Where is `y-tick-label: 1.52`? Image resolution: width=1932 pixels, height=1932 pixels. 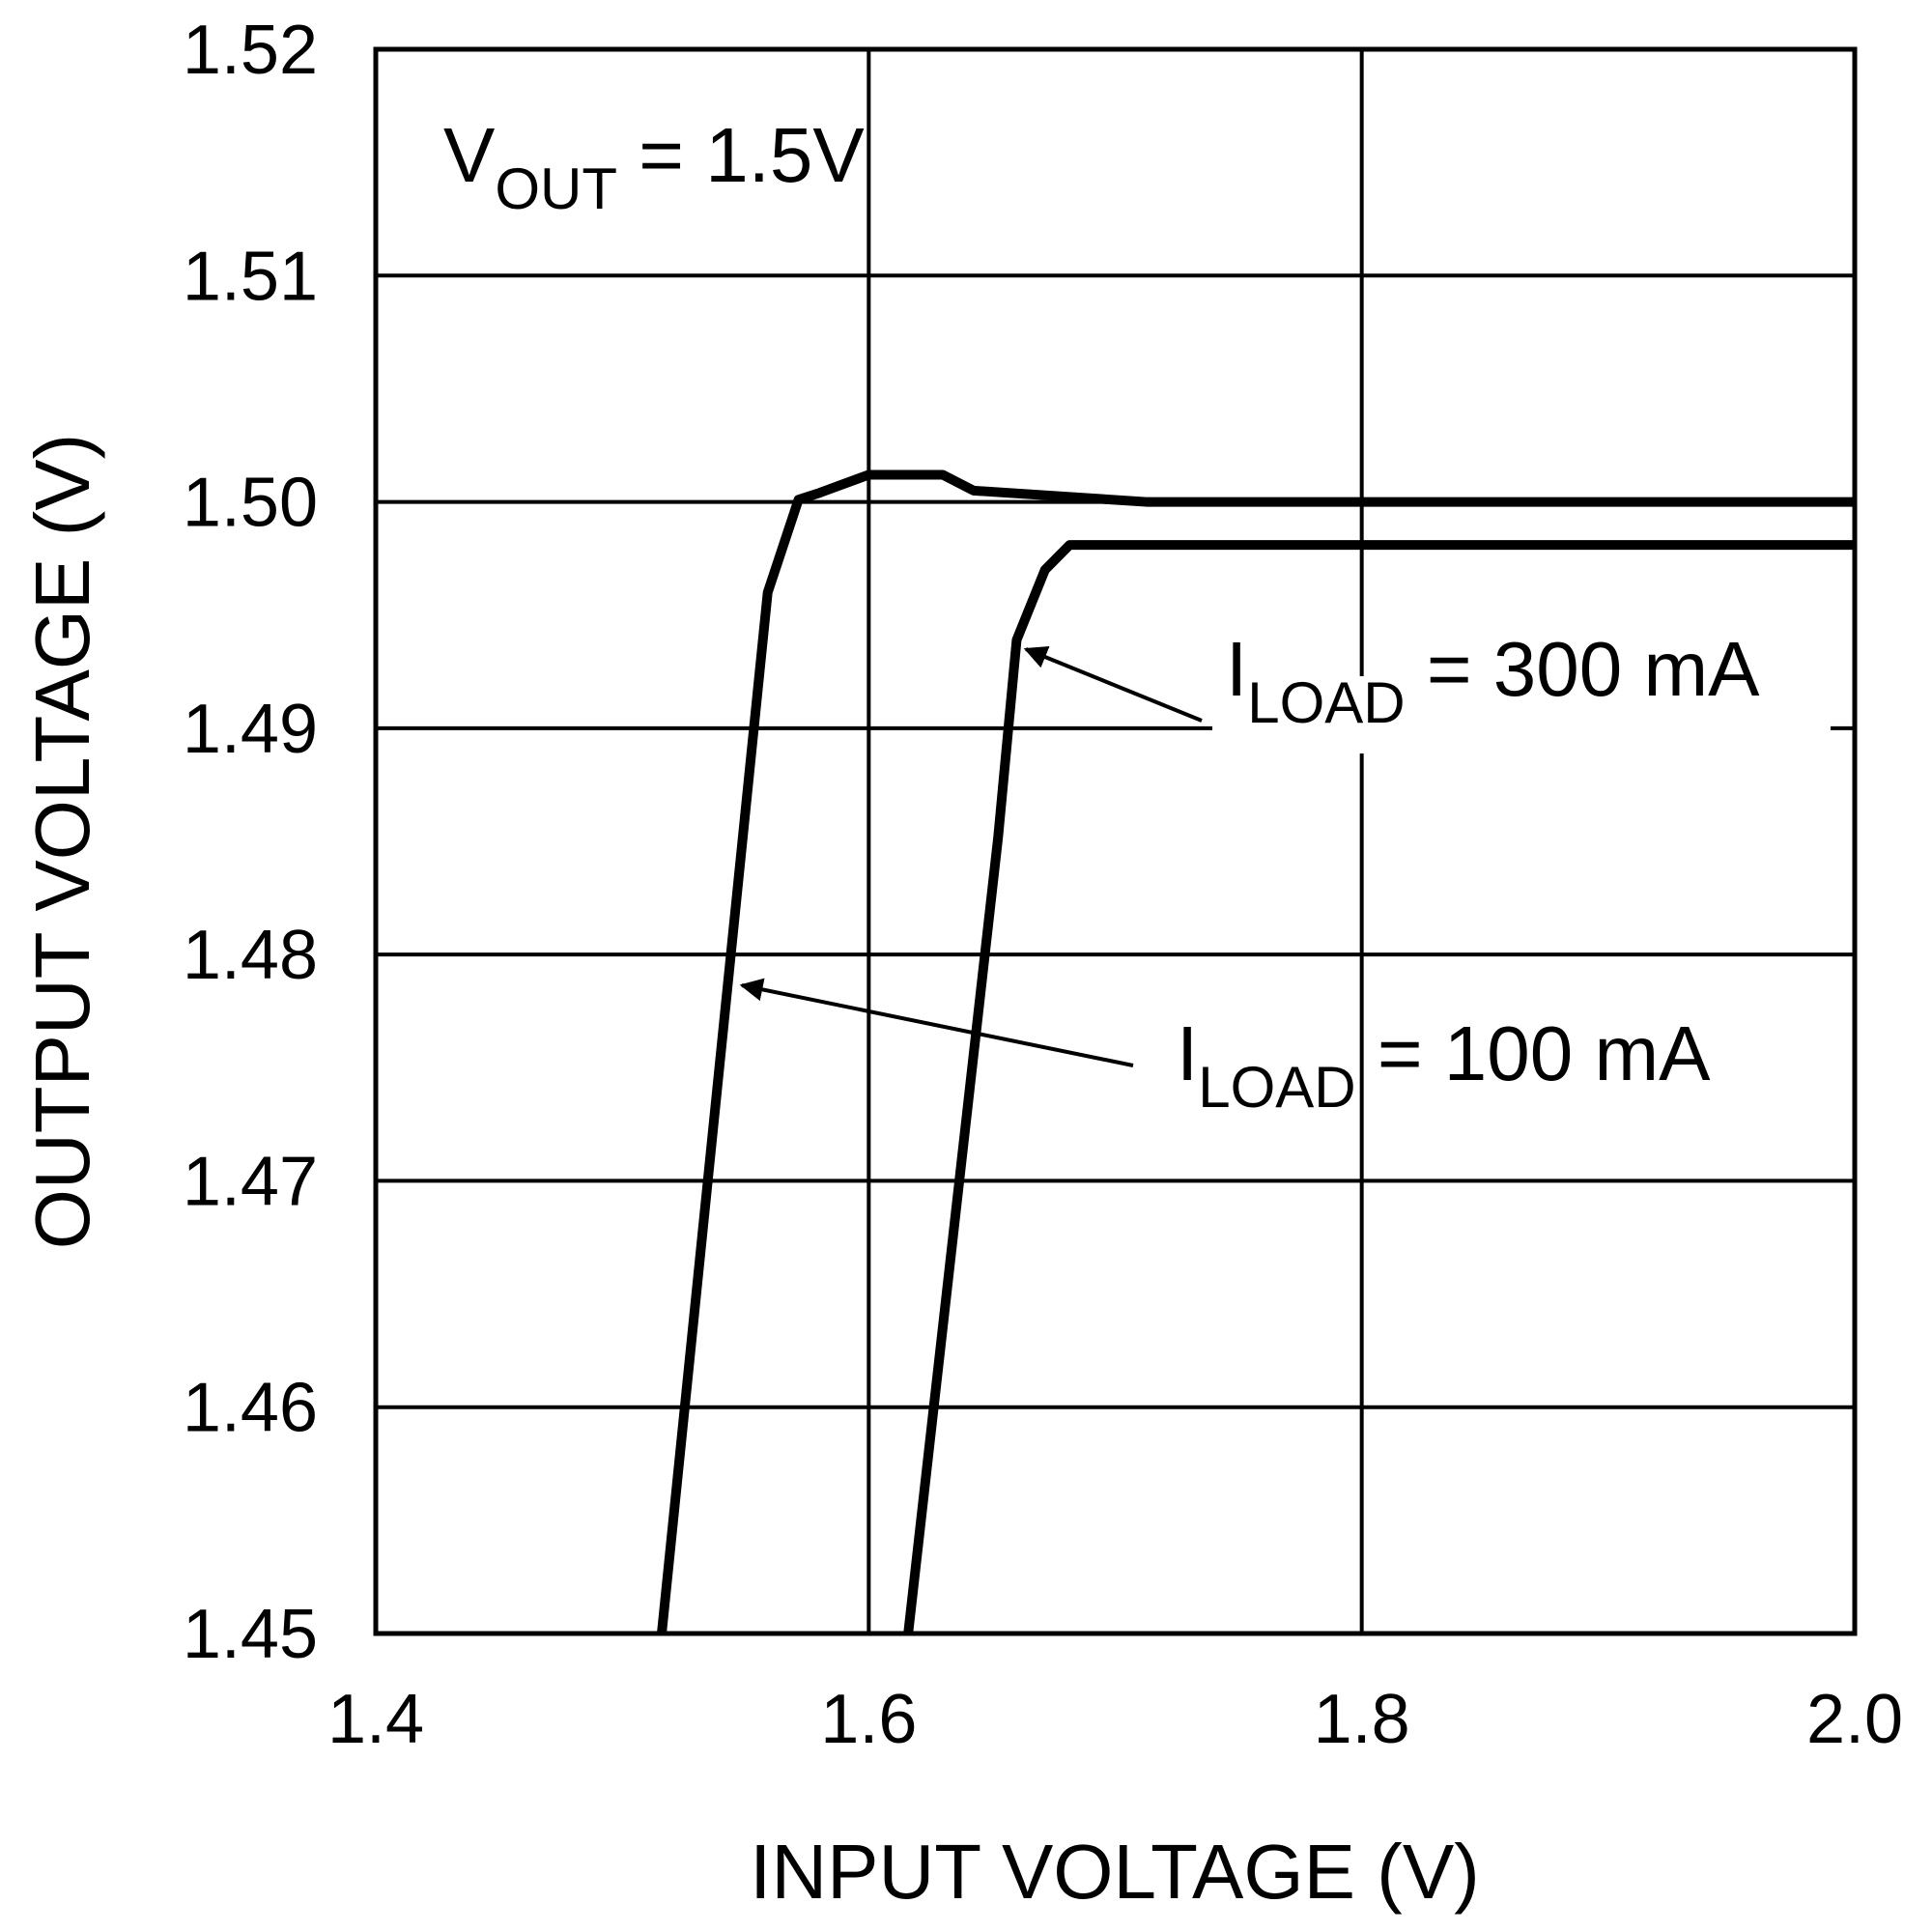
y-tick-label: 1.52 is located at coordinates (250, 50).